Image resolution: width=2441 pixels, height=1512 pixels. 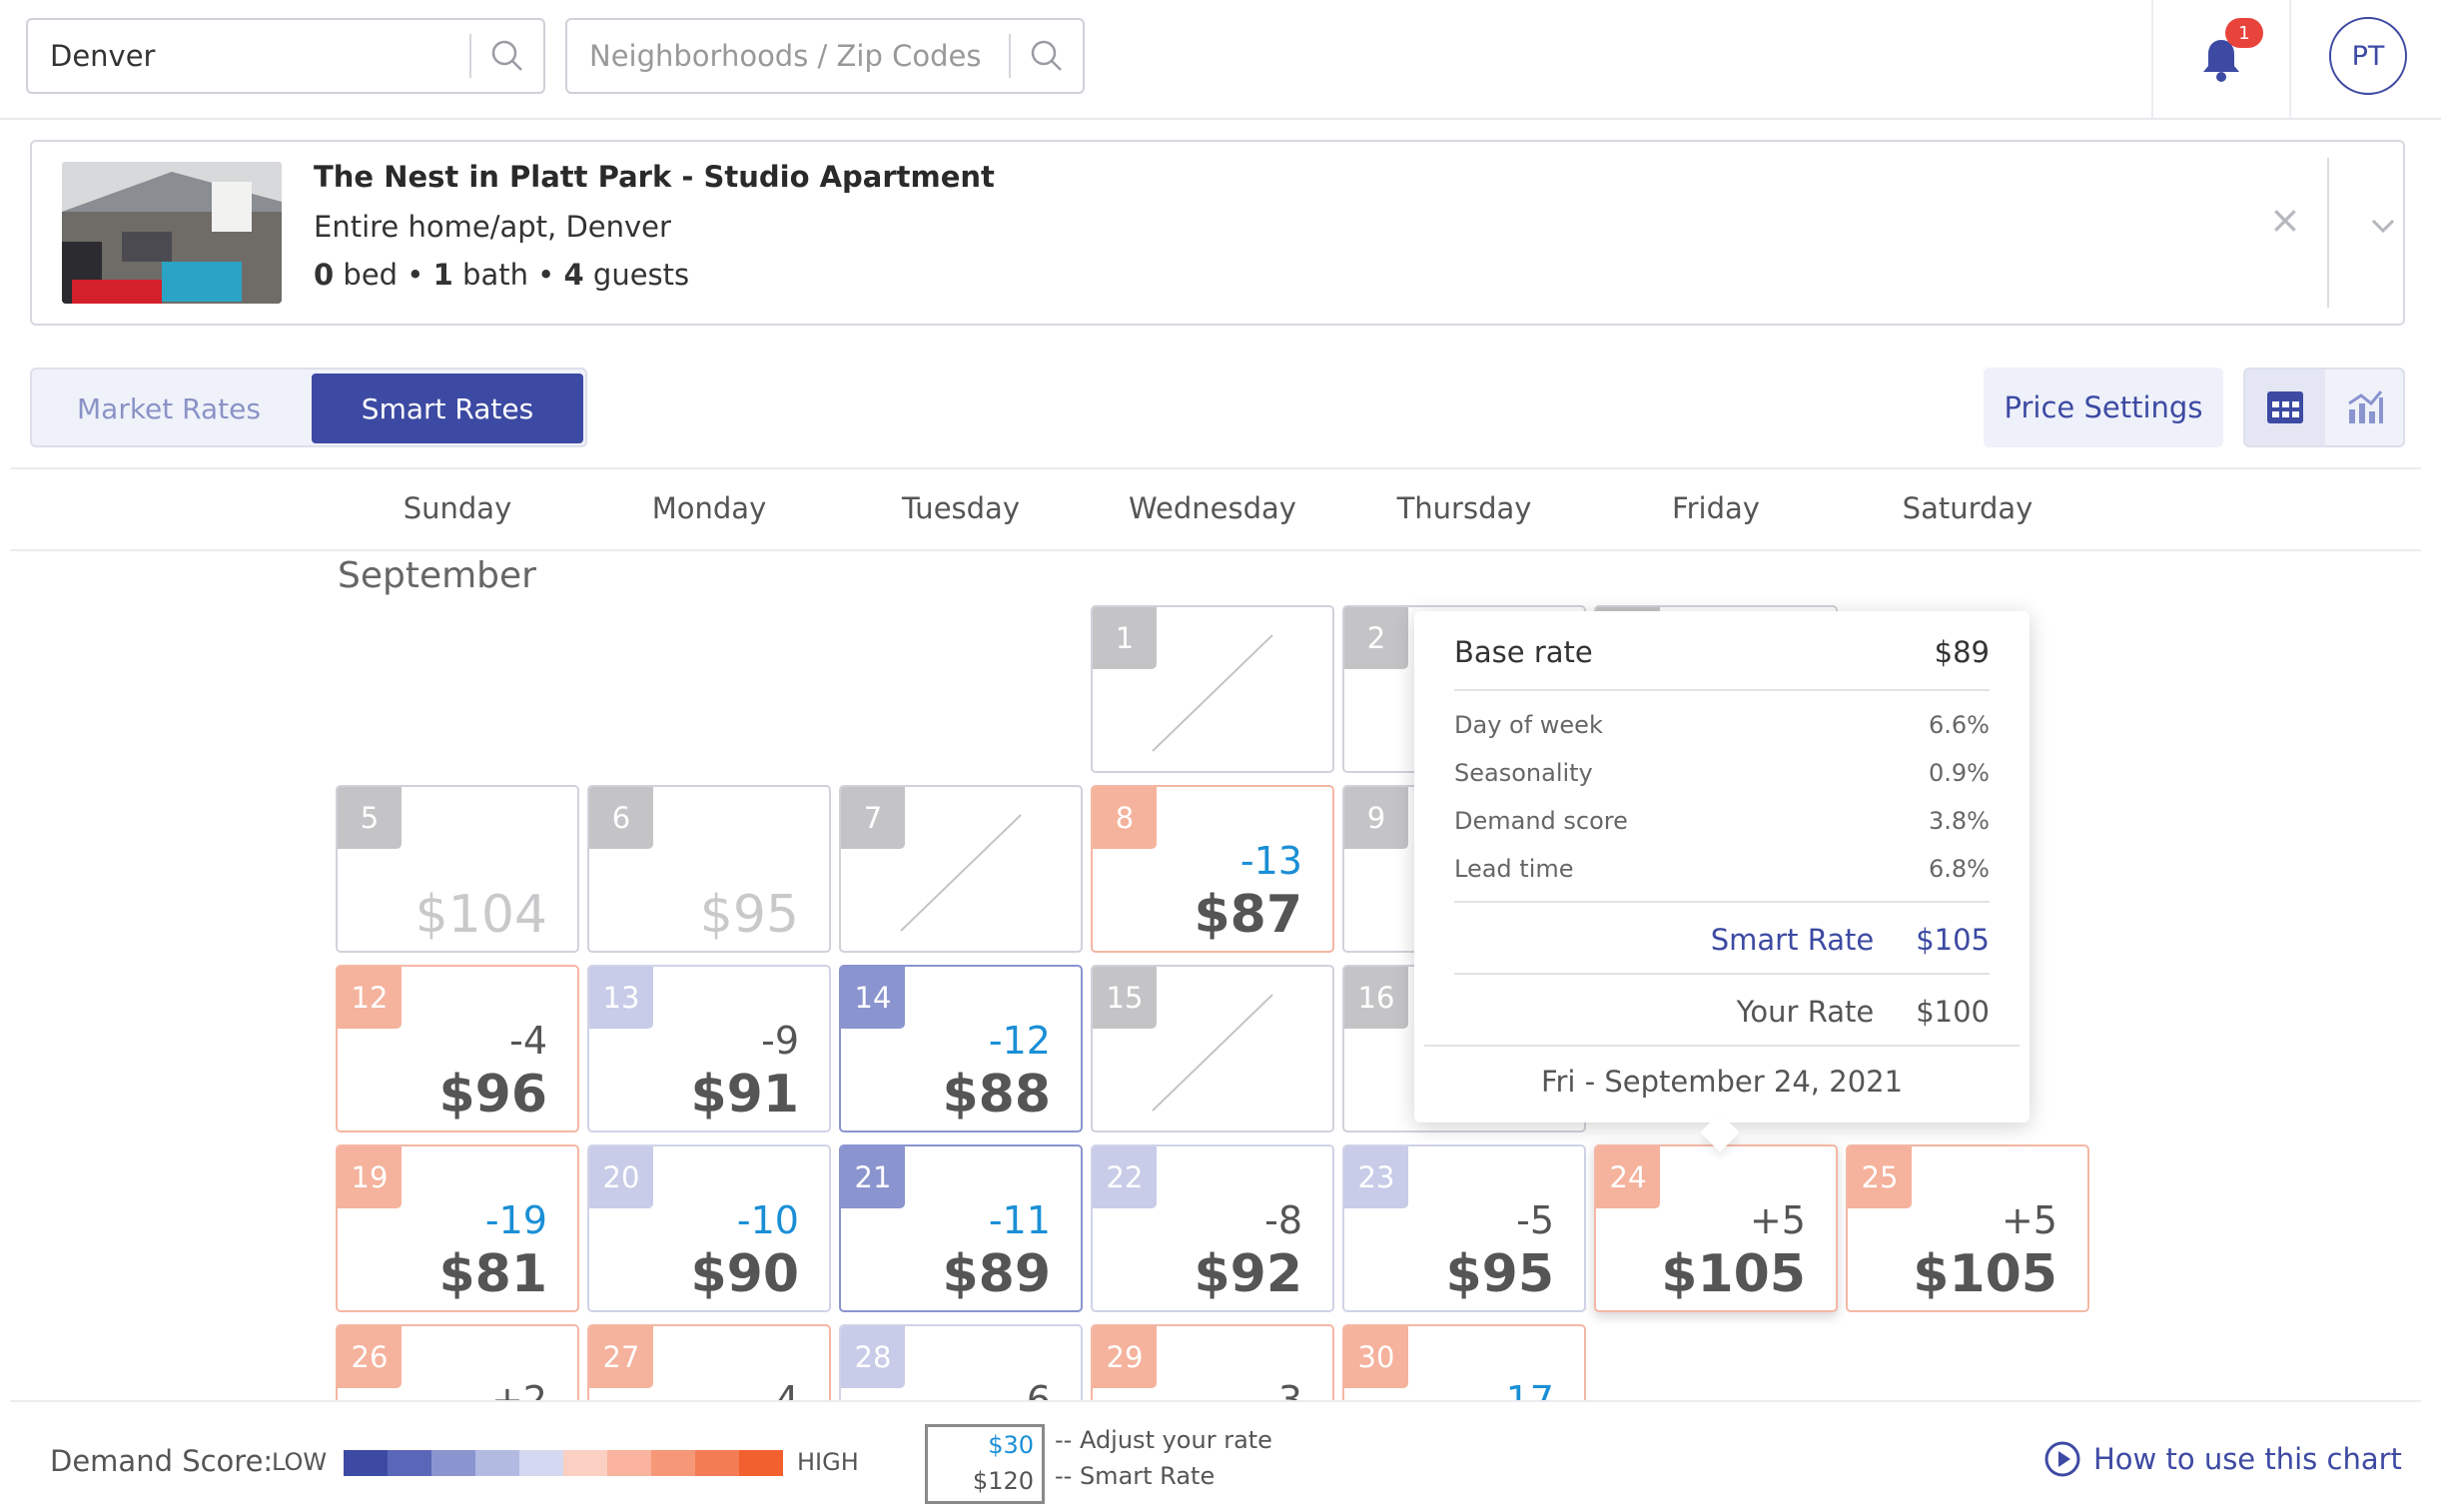 What do you see at coordinates (961, 869) in the screenshot?
I see `calendar-day: 7` at bounding box center [961, 869].